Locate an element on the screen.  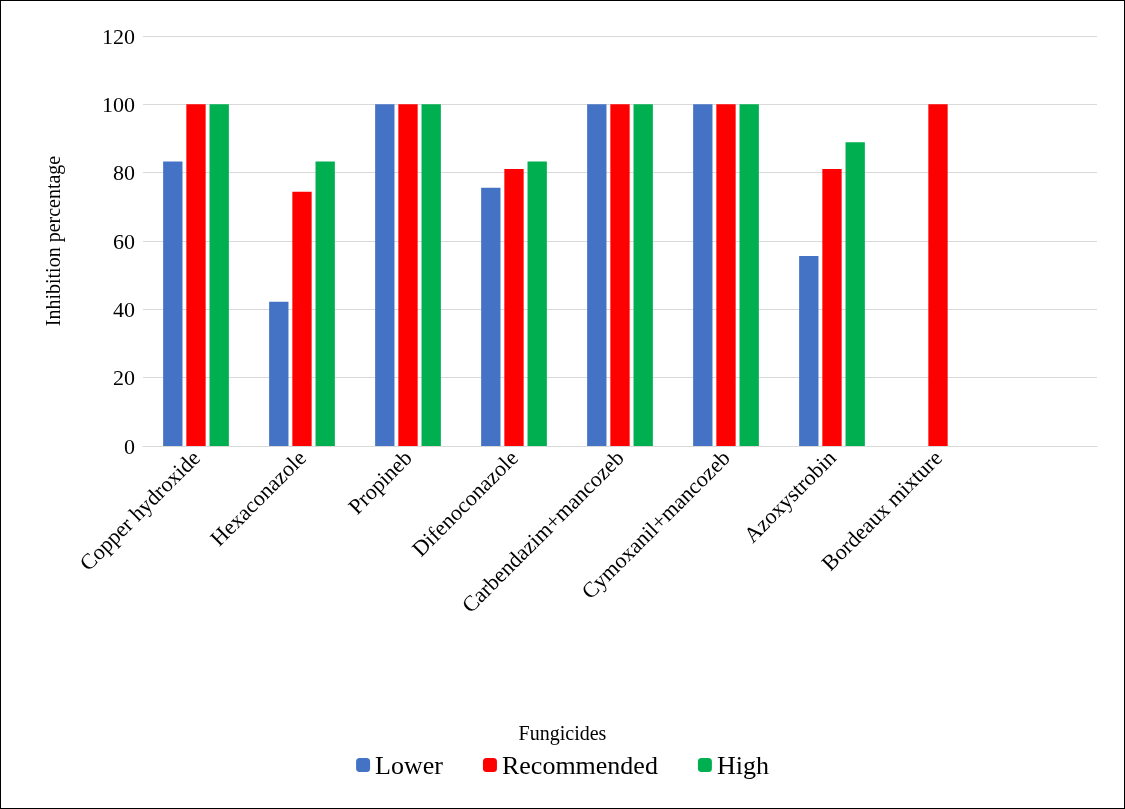
y-tick-label: 20 is located at coordinates (124, 378).